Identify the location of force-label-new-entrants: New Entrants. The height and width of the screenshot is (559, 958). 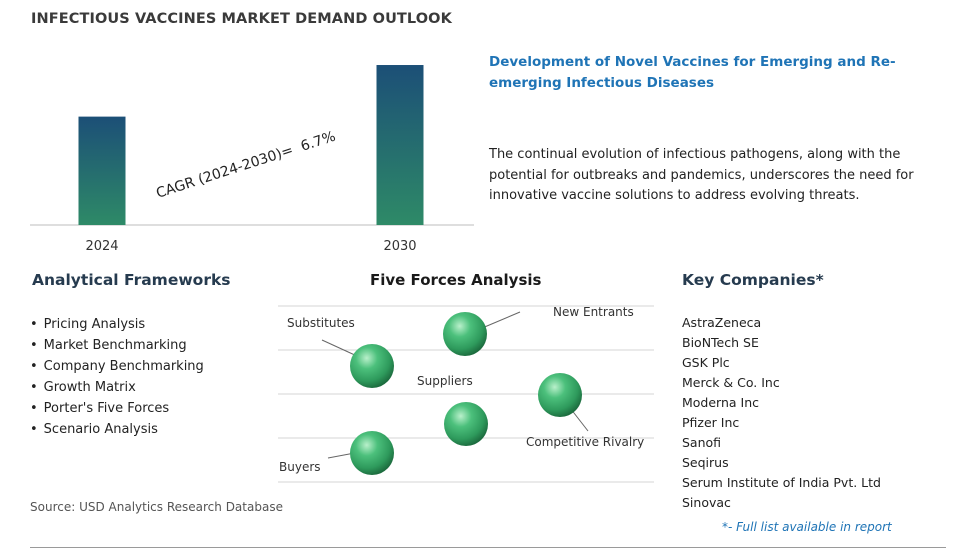
(593, 312).